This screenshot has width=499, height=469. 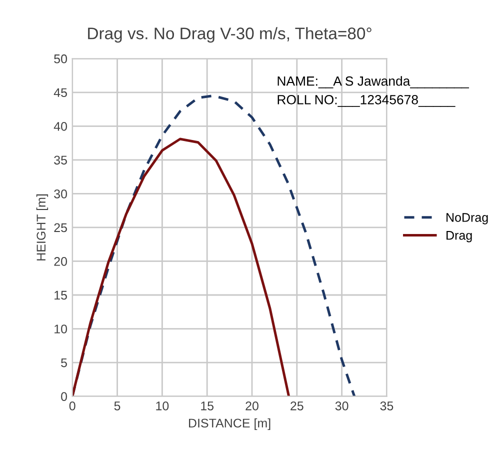 What do you see at coordinates (61, 59) in the screenshot?
I see `y-tick-label: 50` at bounding box center [61, 59].